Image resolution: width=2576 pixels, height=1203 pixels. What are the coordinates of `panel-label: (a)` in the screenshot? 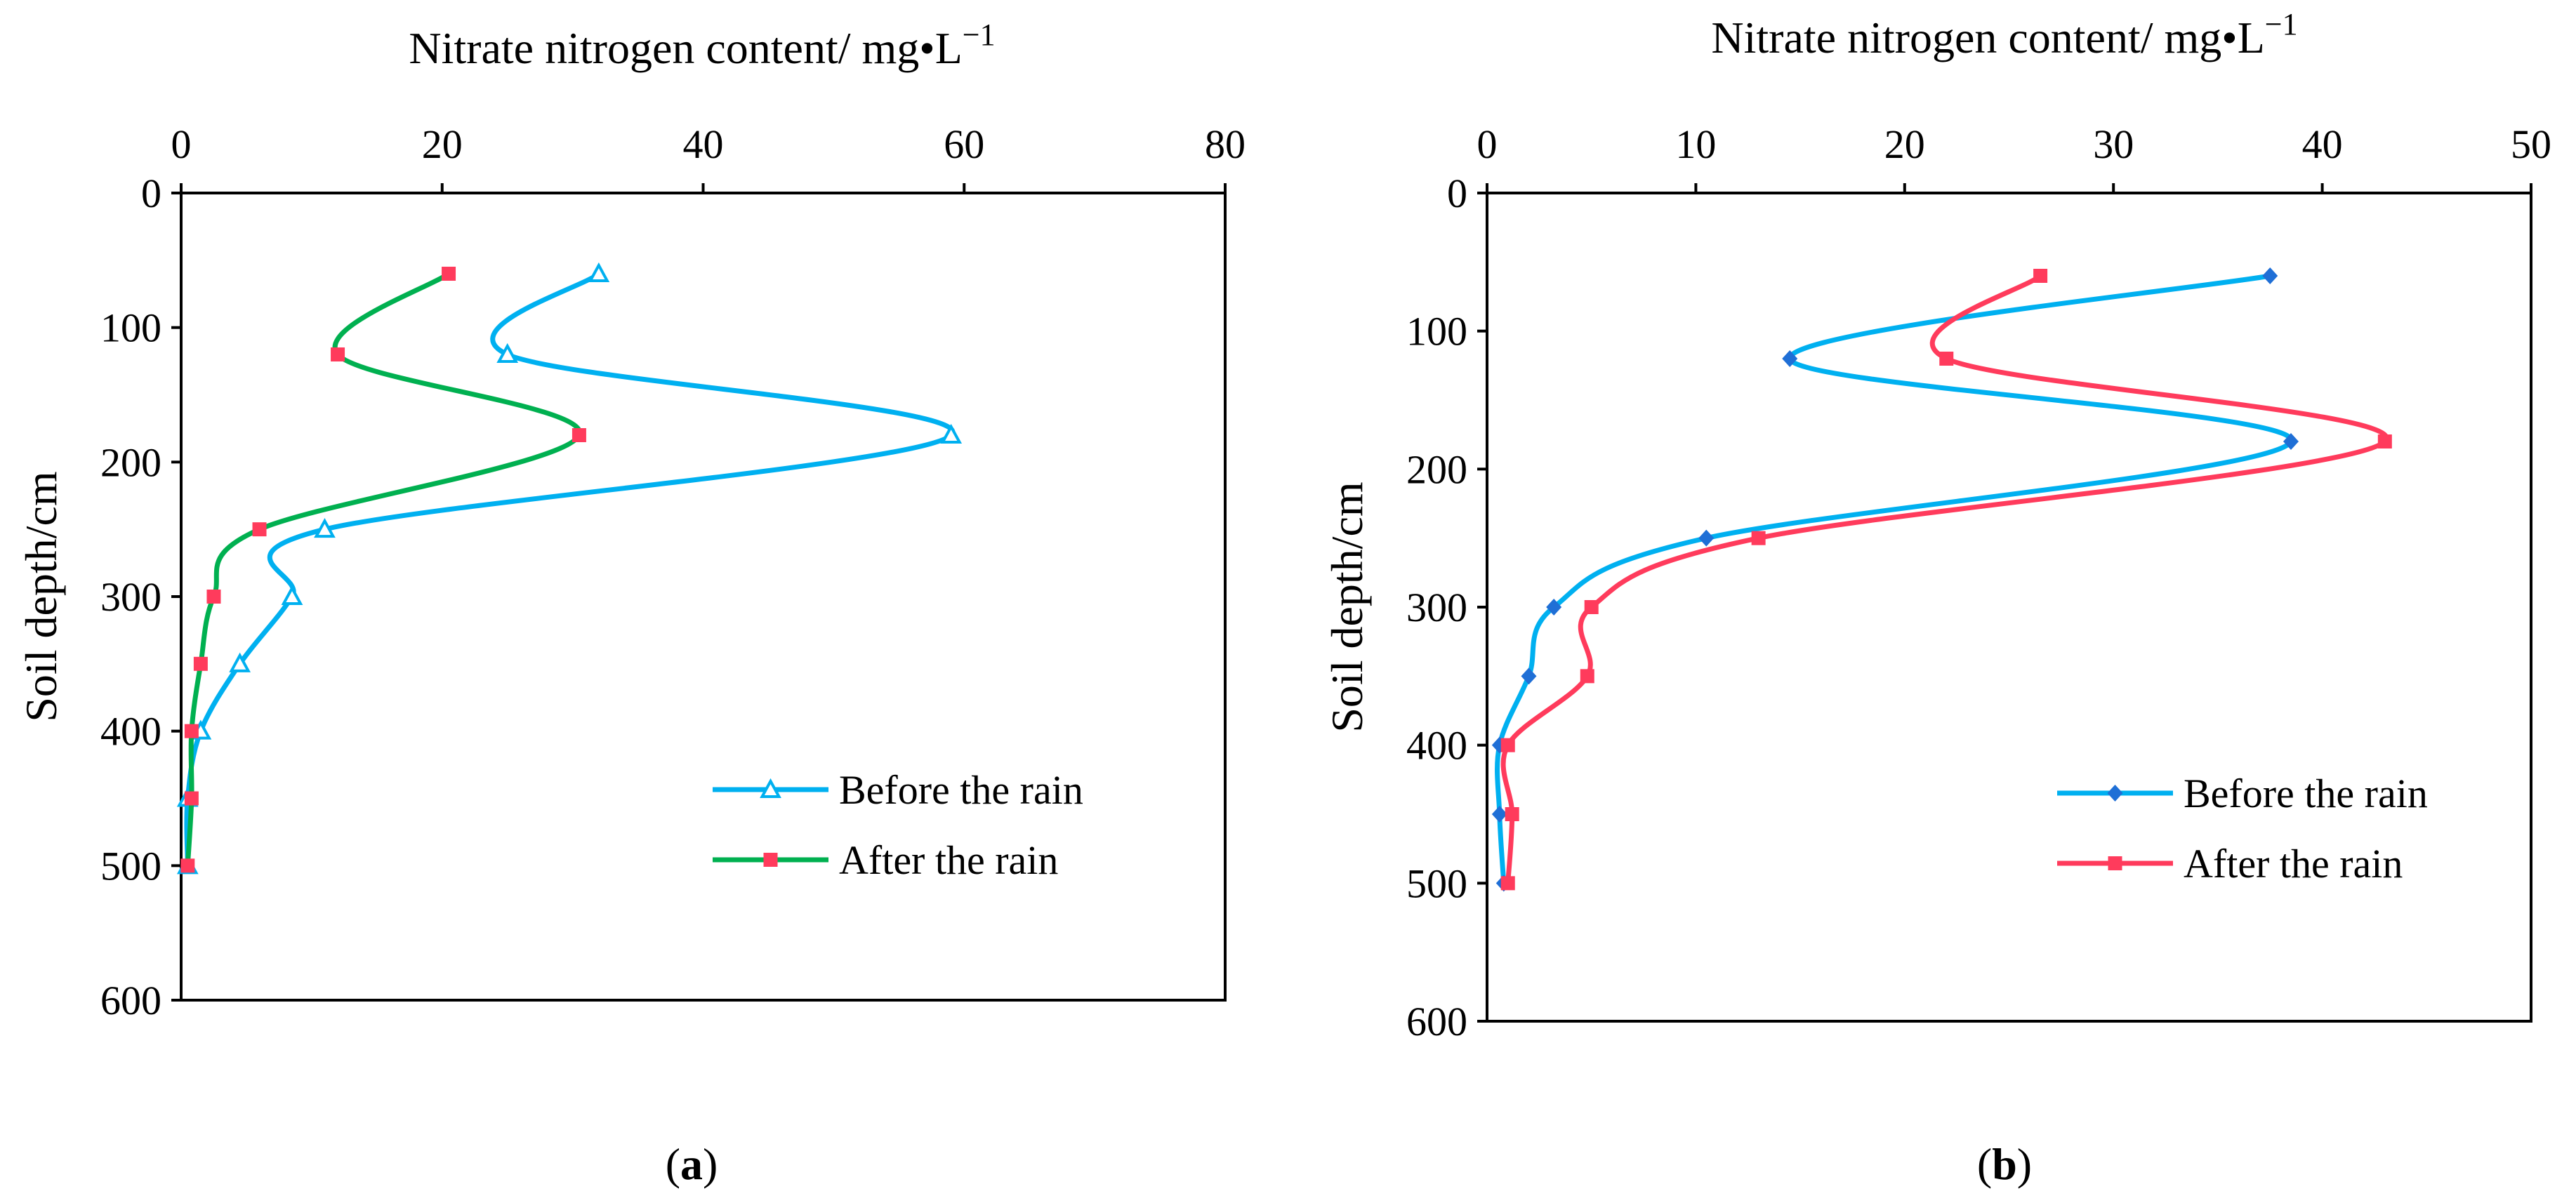 It's located at (692, 1164).